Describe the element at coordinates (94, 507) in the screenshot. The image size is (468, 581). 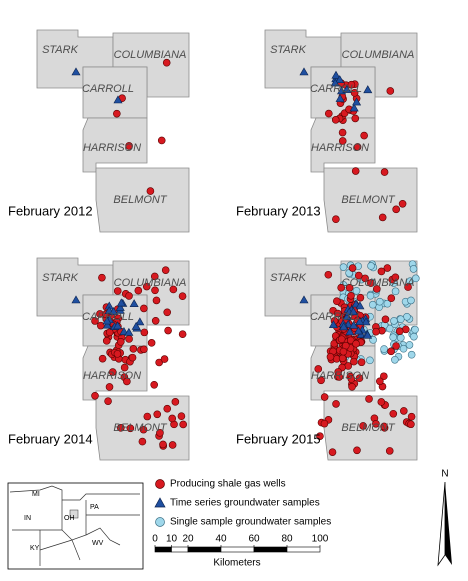
I see `inset-label: PA` at that location.